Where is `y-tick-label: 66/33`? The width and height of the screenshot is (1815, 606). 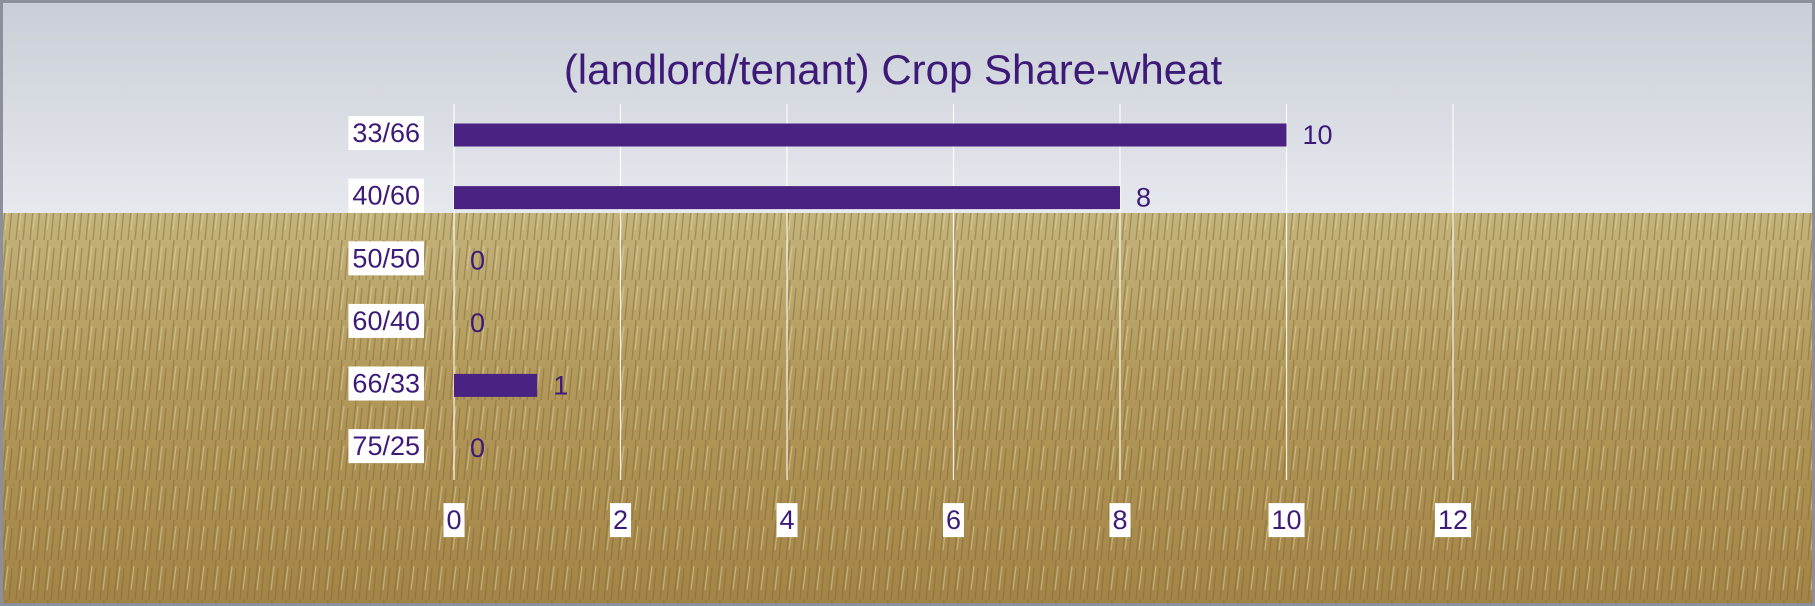
y-tick-label: 66/33 is located at coordinates (386, 384).